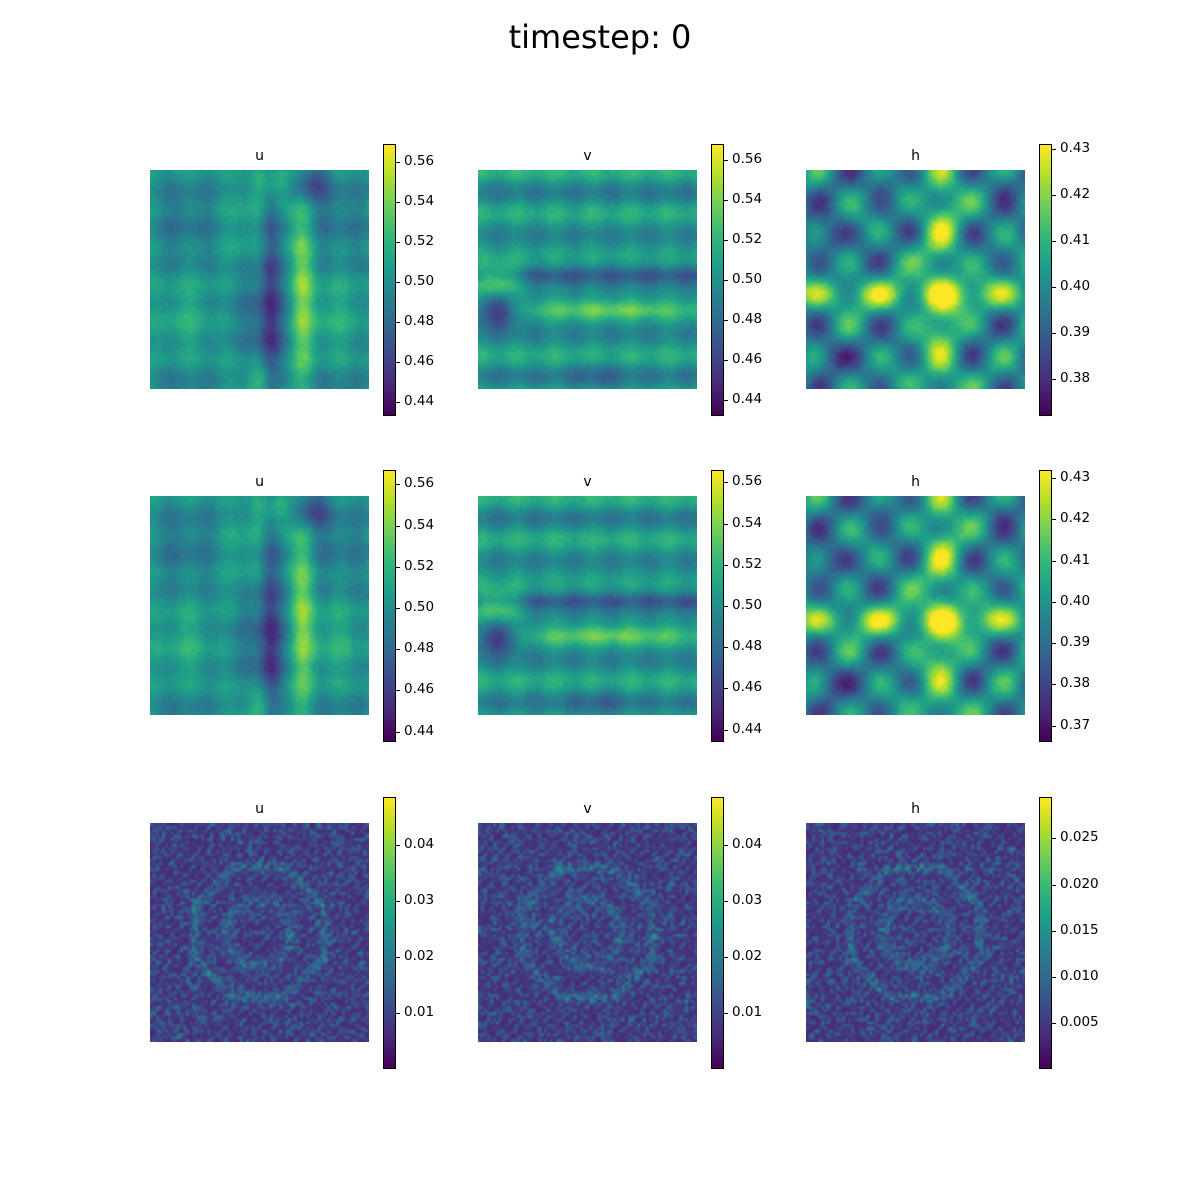 The height and width of the screenshot is (1200, 1200). What do you see at coordinates (587, 809) in the screenshot?
I see `panel-title-v: v` at bounding box center [587, 809].